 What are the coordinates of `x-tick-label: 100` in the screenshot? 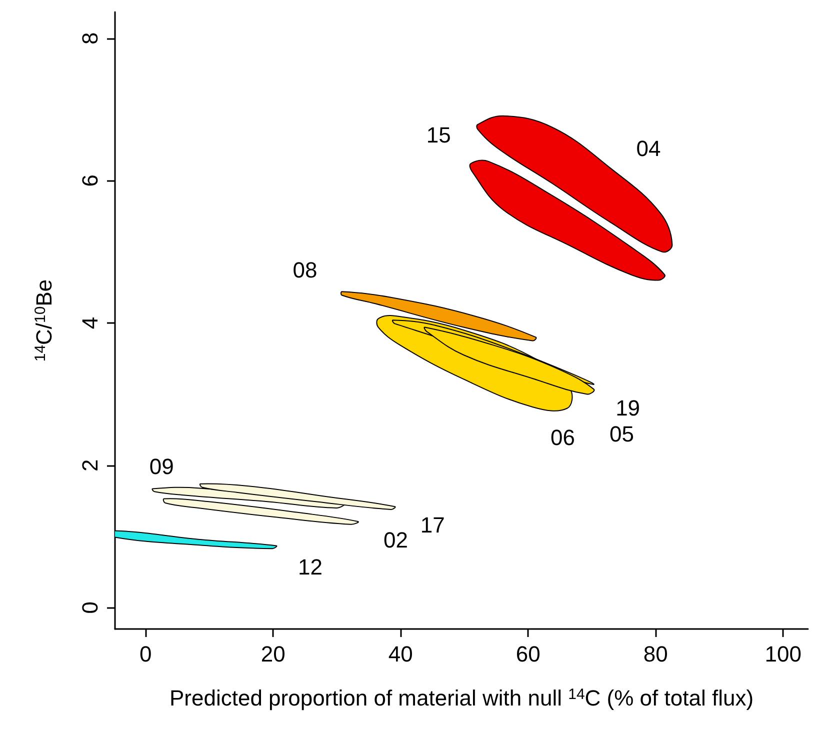 It's located at (783, 654).